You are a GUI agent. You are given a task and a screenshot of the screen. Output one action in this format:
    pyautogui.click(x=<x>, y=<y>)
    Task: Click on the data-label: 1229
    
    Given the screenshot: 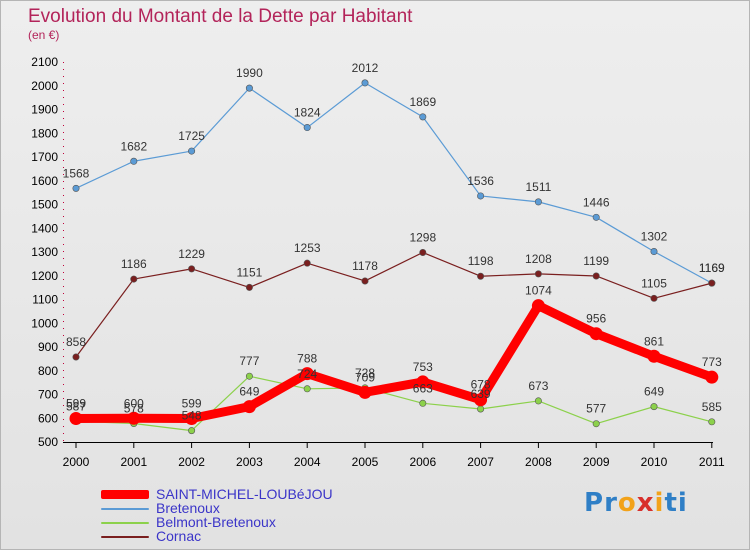 What is the action you would take?
    pyautogui.click(x=191, y=254)
    